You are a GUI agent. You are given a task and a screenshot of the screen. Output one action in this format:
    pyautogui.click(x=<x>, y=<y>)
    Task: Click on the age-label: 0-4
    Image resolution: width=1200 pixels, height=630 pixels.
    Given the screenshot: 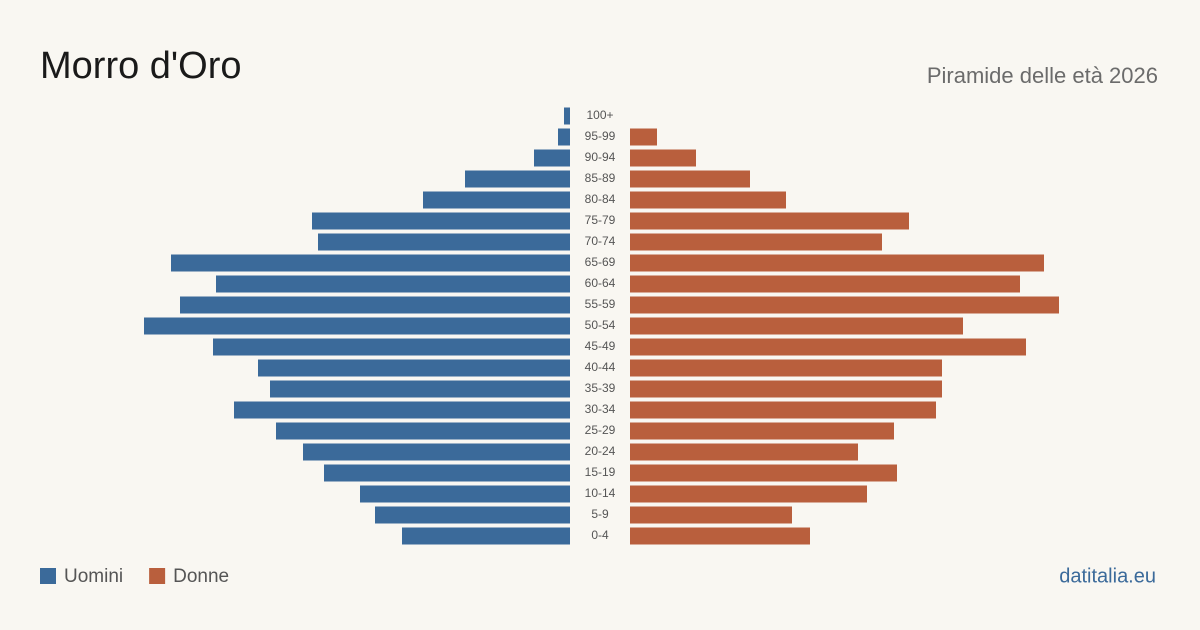 What is the action you would take?
    pyautogui.click(x=600, y=535)
    